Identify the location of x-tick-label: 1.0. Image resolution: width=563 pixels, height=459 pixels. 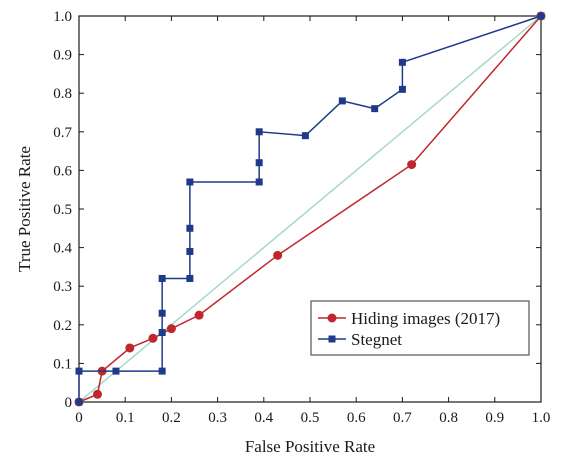
(541, 418).